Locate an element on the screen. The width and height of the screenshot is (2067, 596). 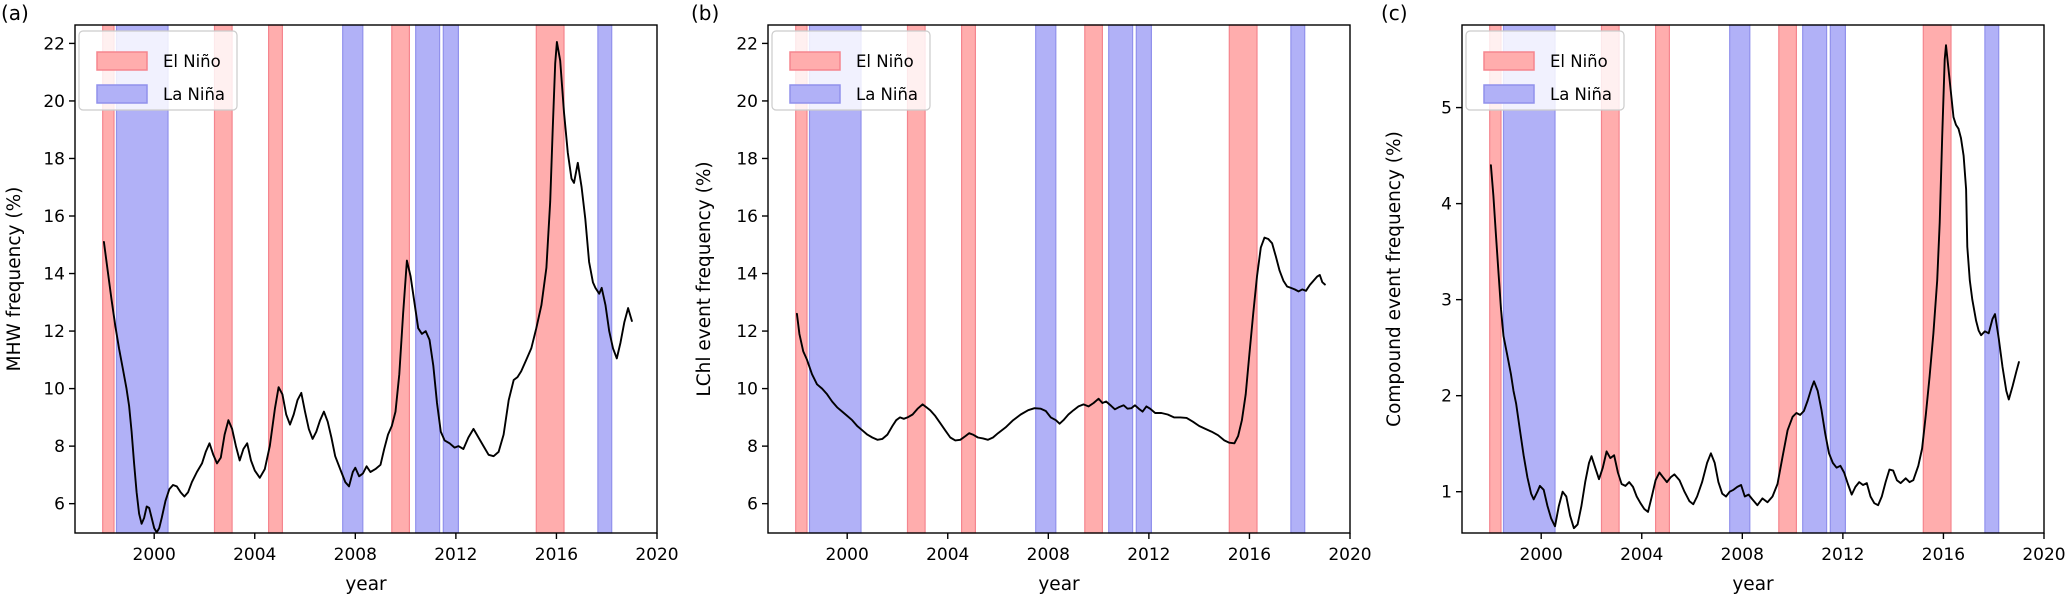
y-axis-label: LChl event frequency (%) is located at coordinates (704, 278).